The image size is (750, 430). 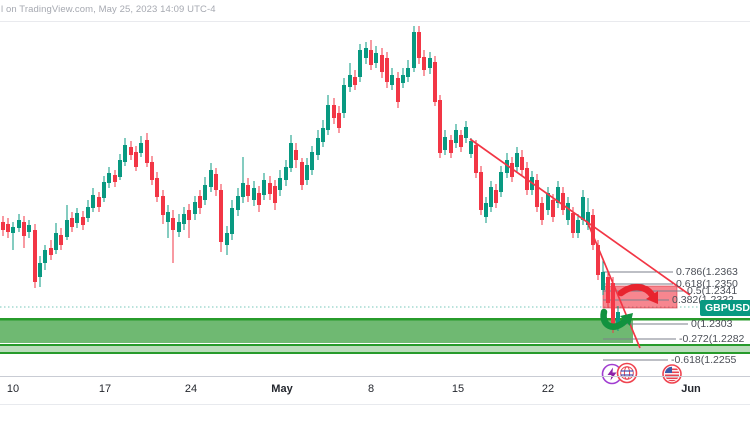 What do you see at coordinates (375, 349) in the screenshot?
I see `support-band-fill` at bounding box center [375, 349].